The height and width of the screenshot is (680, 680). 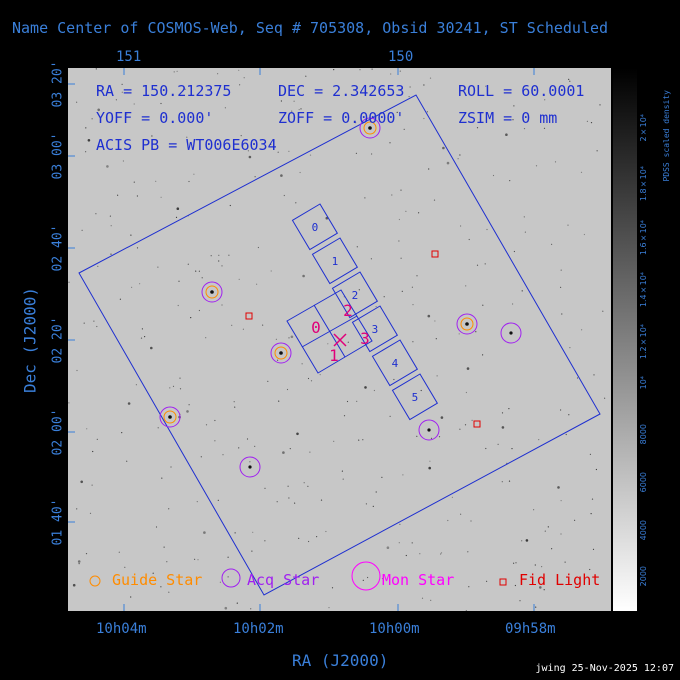 What do you see at coordinates (58, 432) in the screenshot?
I see `y-tick-5: 02 00'` at bounding box center [58, 432].